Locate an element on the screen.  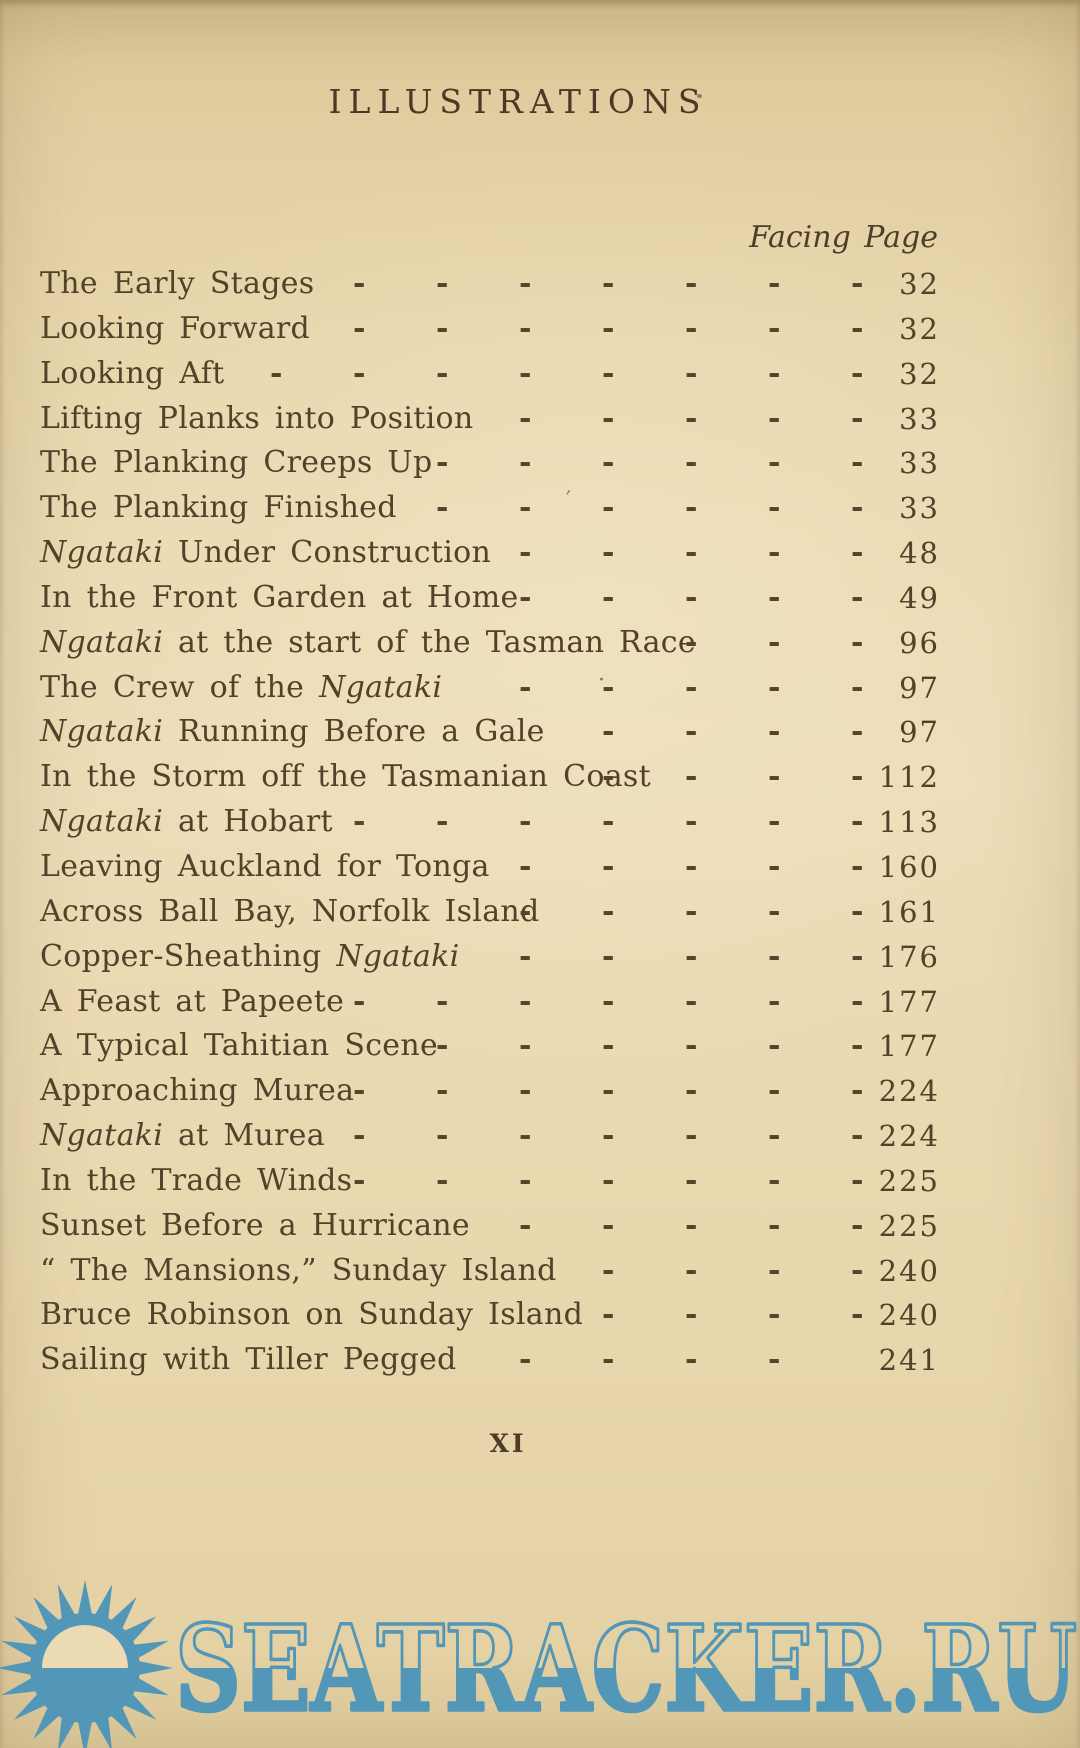
list-item: “ The Mansions,” Sunday Island - - - -240 is located at coordinates (540, 1271).